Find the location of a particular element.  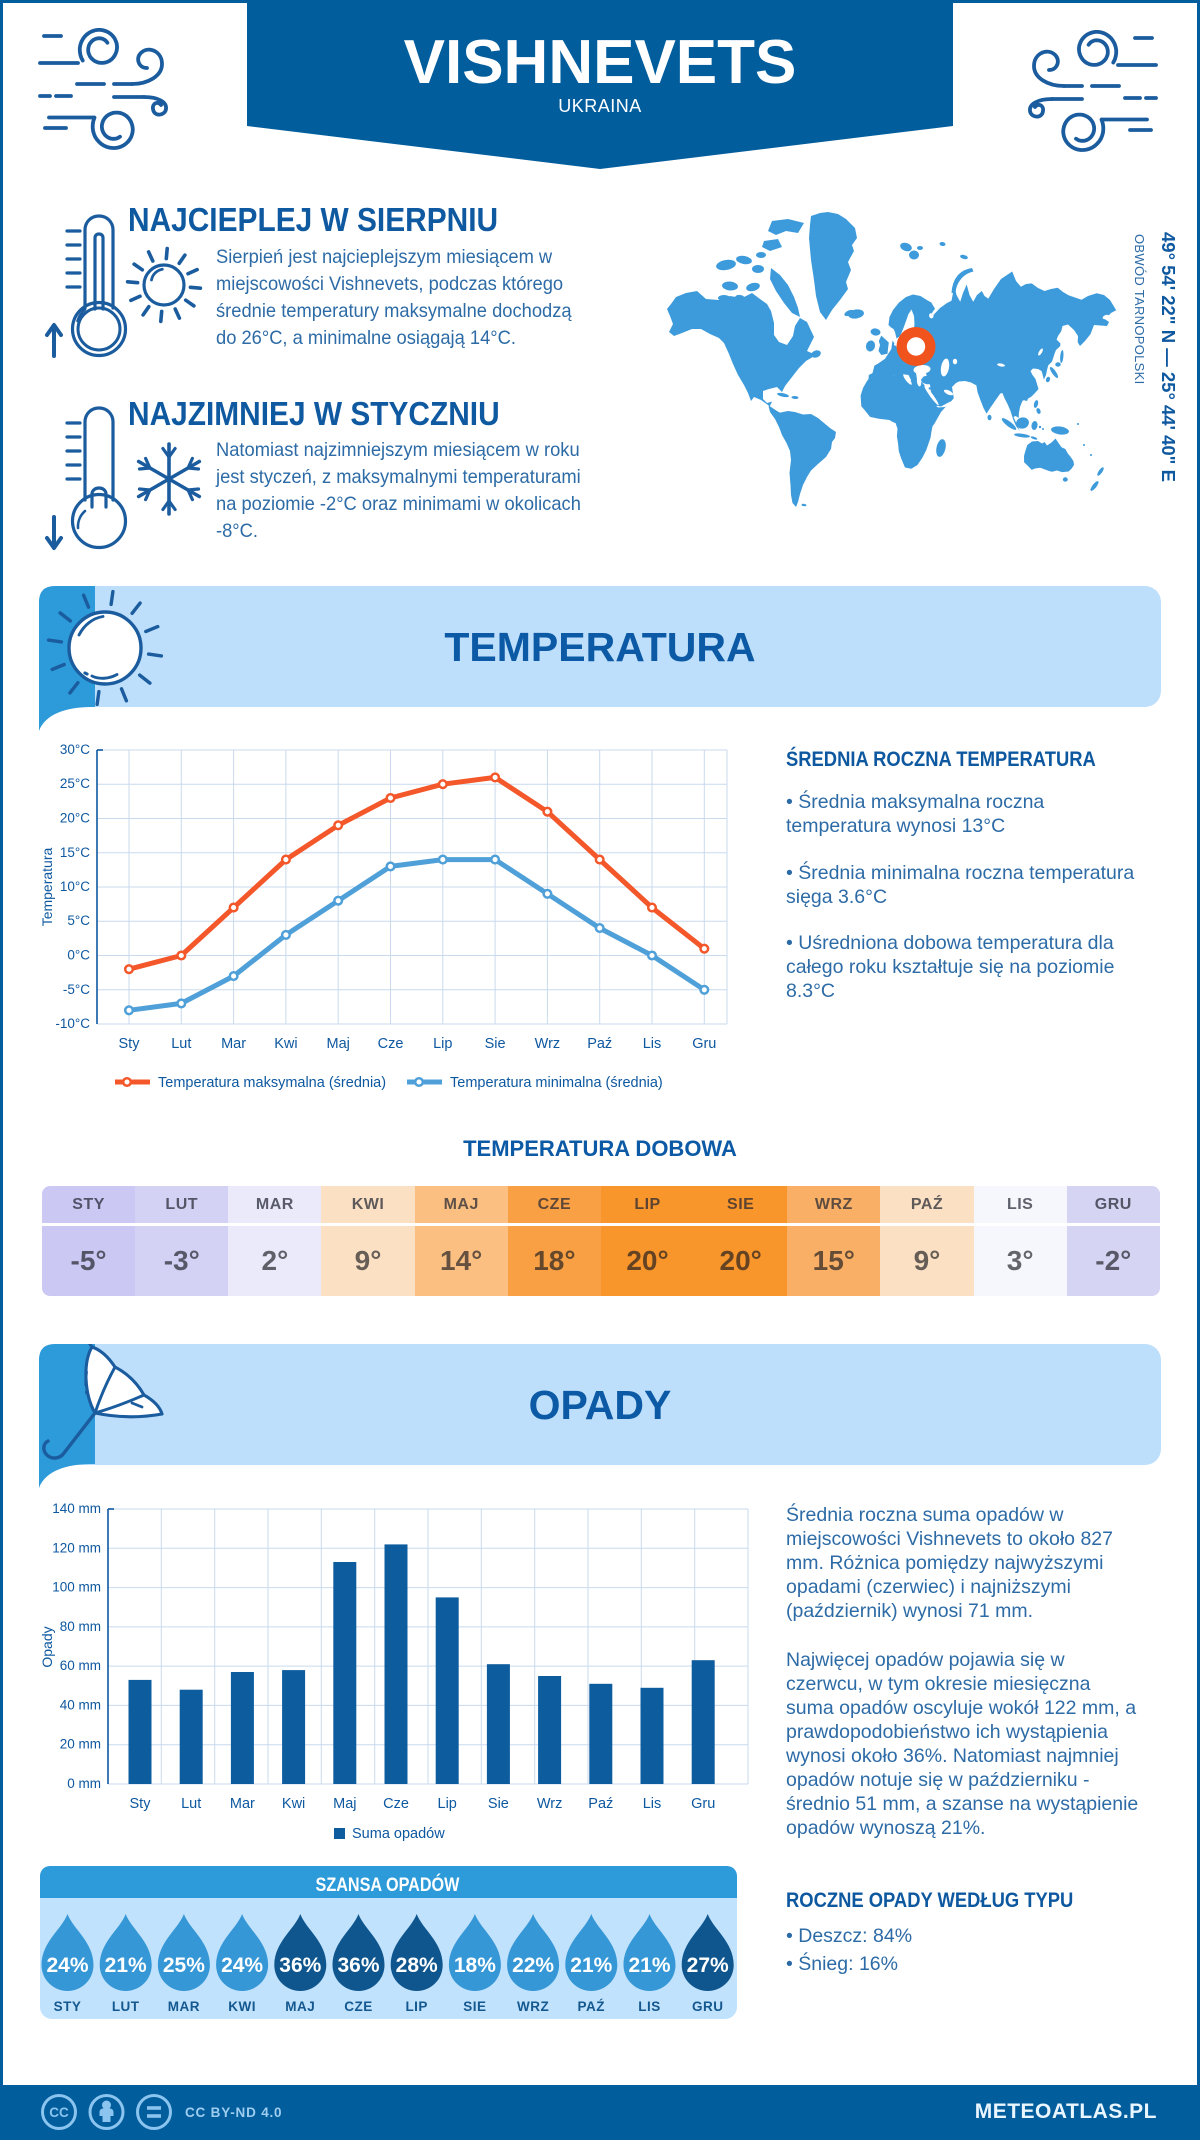

svg-text: LIP is located at coordinates (416, 2006).